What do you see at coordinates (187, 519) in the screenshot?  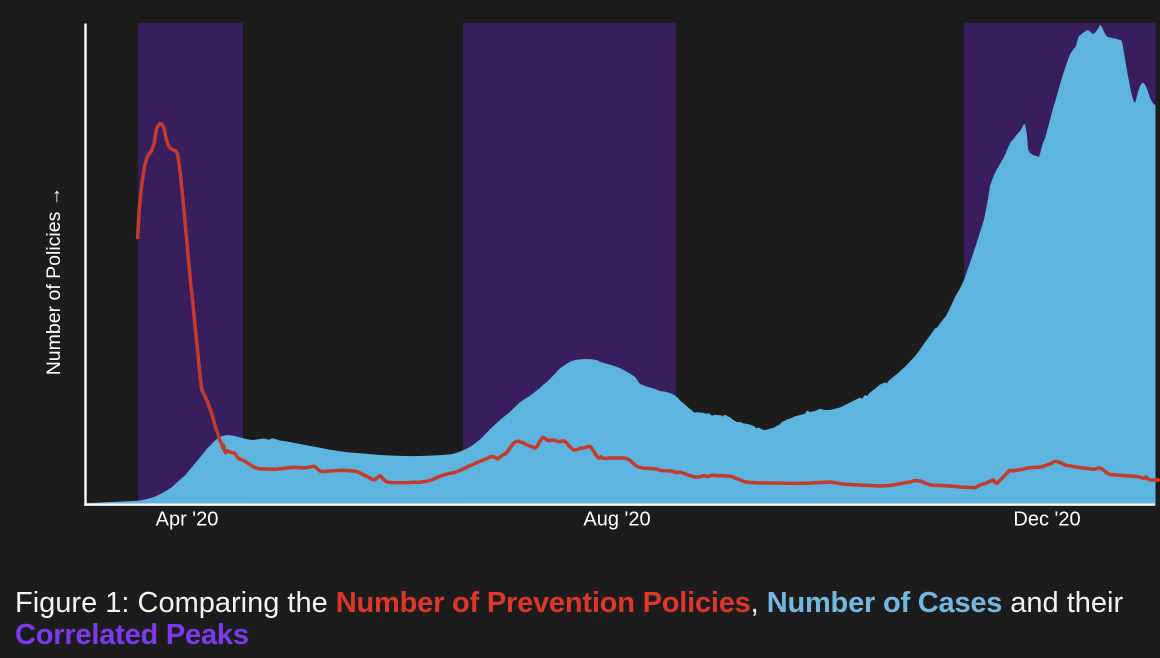 I see `svg-text: Apr '20` at bounding box center [187, 519].